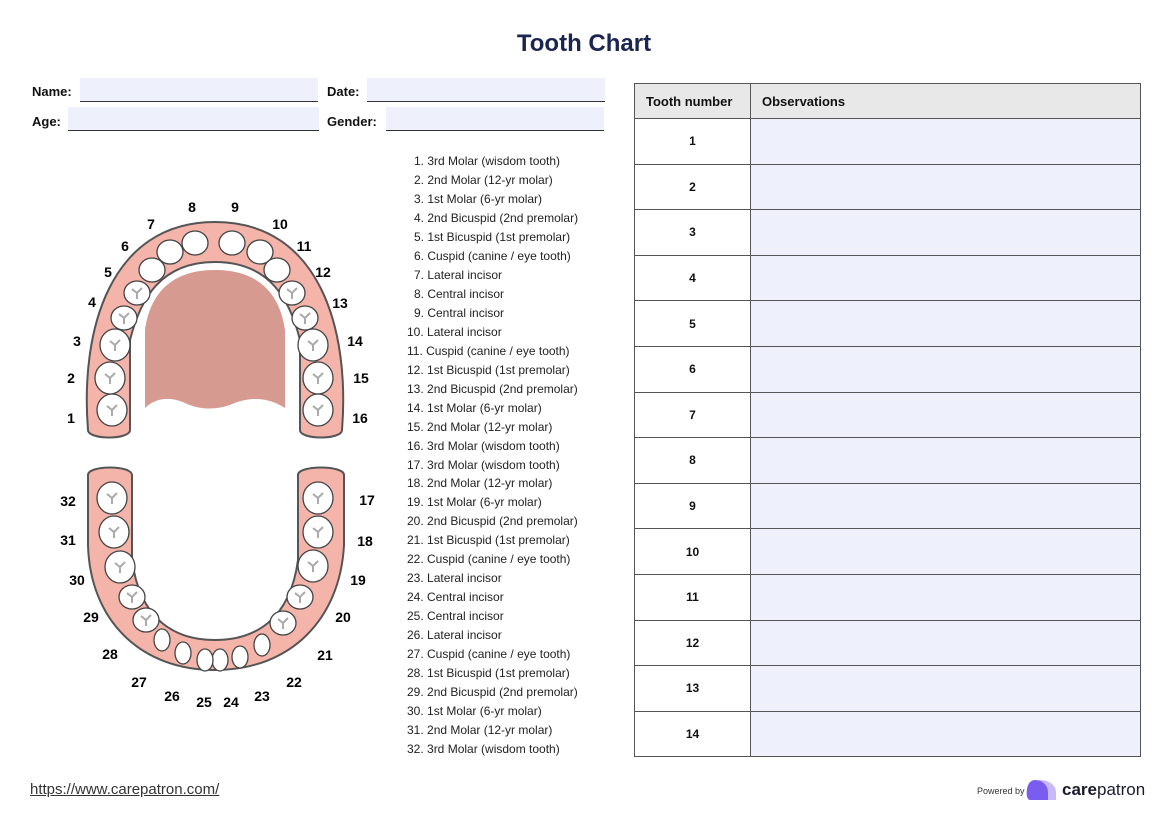  Describe the element at coordinates (355, 341) in the screenshot. I see `tooth-number-label: 14` at that location.